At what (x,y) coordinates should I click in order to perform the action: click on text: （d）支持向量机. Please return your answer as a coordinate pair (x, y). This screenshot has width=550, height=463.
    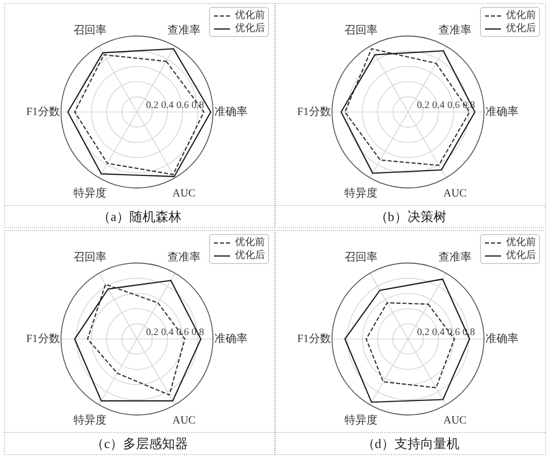
    Looking at the image, I should click on (410, 443).